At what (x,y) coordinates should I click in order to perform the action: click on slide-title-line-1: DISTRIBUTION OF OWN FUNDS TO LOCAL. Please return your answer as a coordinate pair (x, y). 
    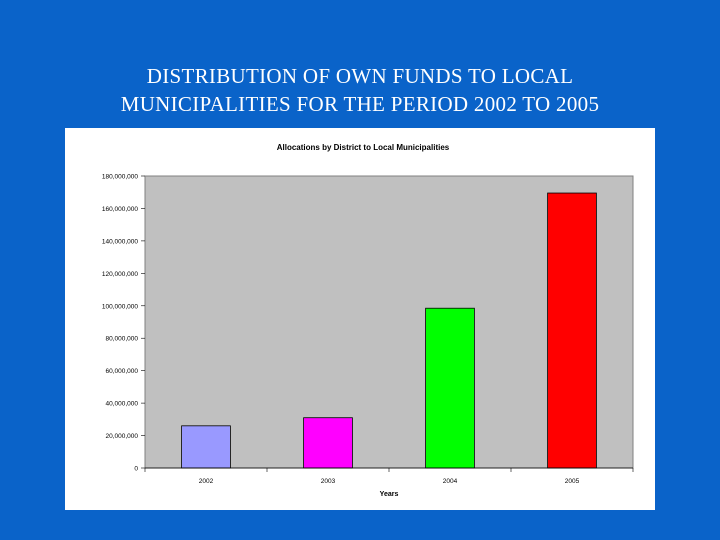
    Looking at the image, I should click on (360, 76).